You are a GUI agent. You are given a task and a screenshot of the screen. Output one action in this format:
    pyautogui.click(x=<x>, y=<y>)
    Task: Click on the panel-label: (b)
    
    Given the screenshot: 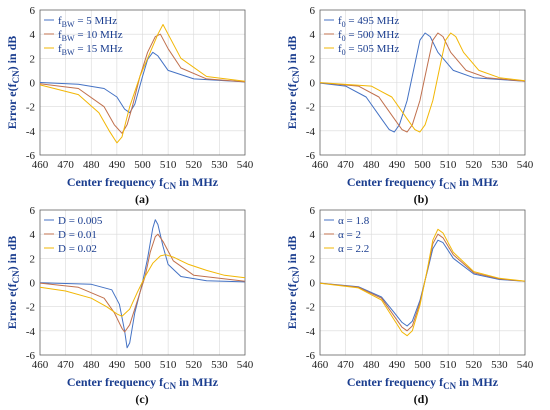 What is the action you would take?
    pyautogui.click(x=421, y=199)
    